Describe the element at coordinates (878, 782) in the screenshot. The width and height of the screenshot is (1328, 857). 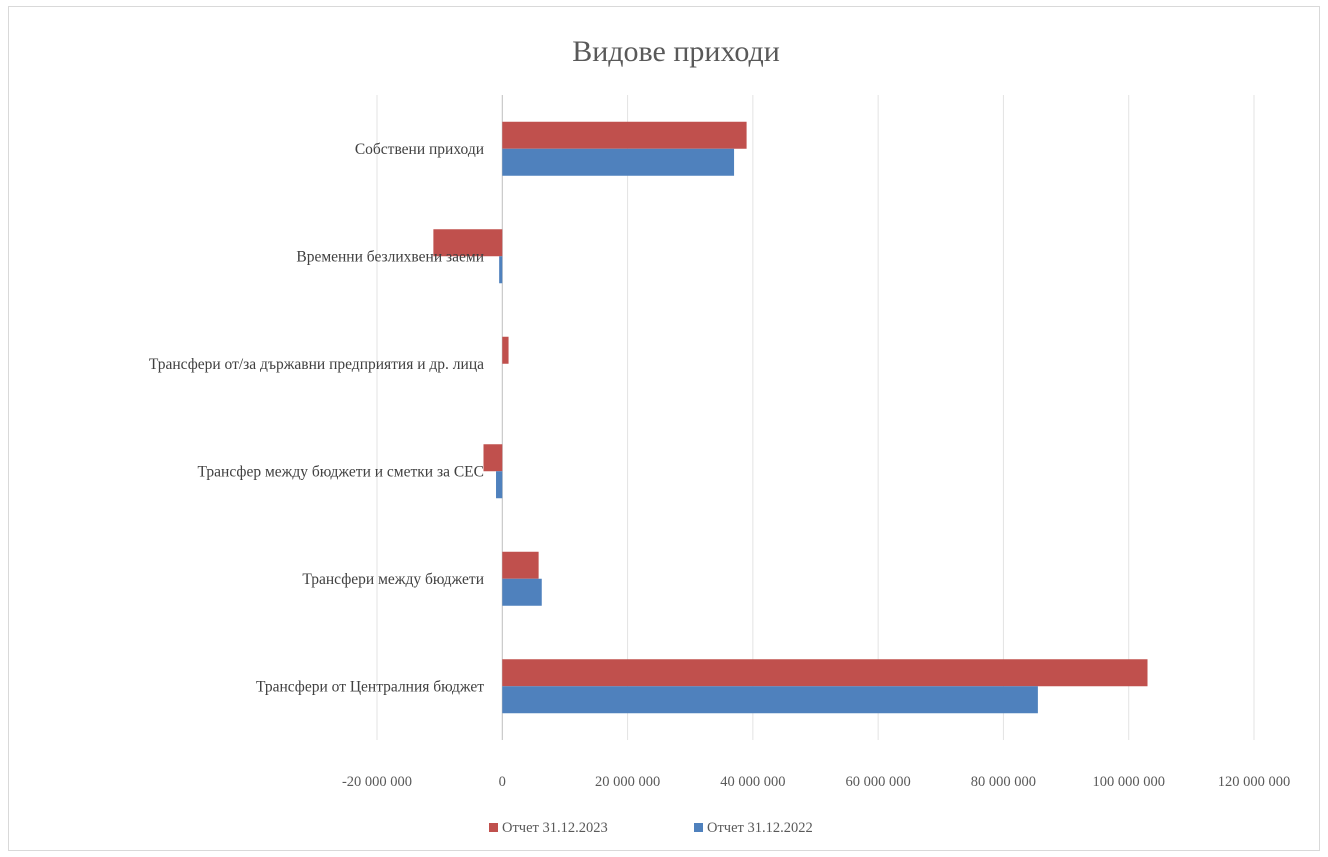
I see `x-tick-label: 60 000 000` at that location.